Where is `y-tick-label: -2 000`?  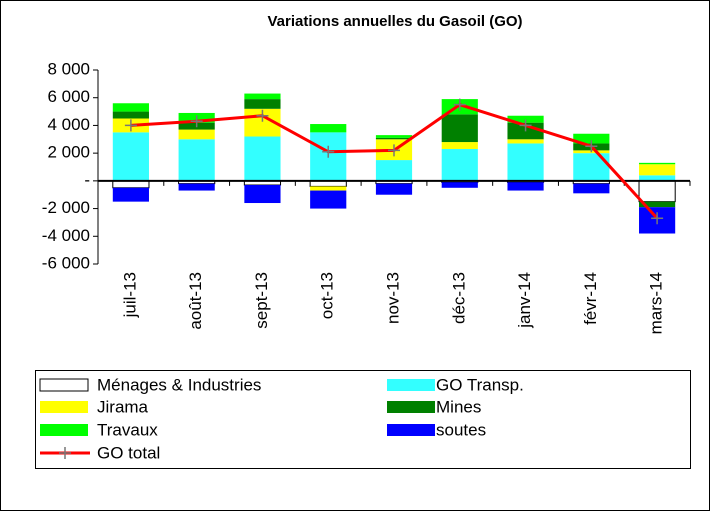 y-tick-label: -2 000 is located at coordinates (66, 207).